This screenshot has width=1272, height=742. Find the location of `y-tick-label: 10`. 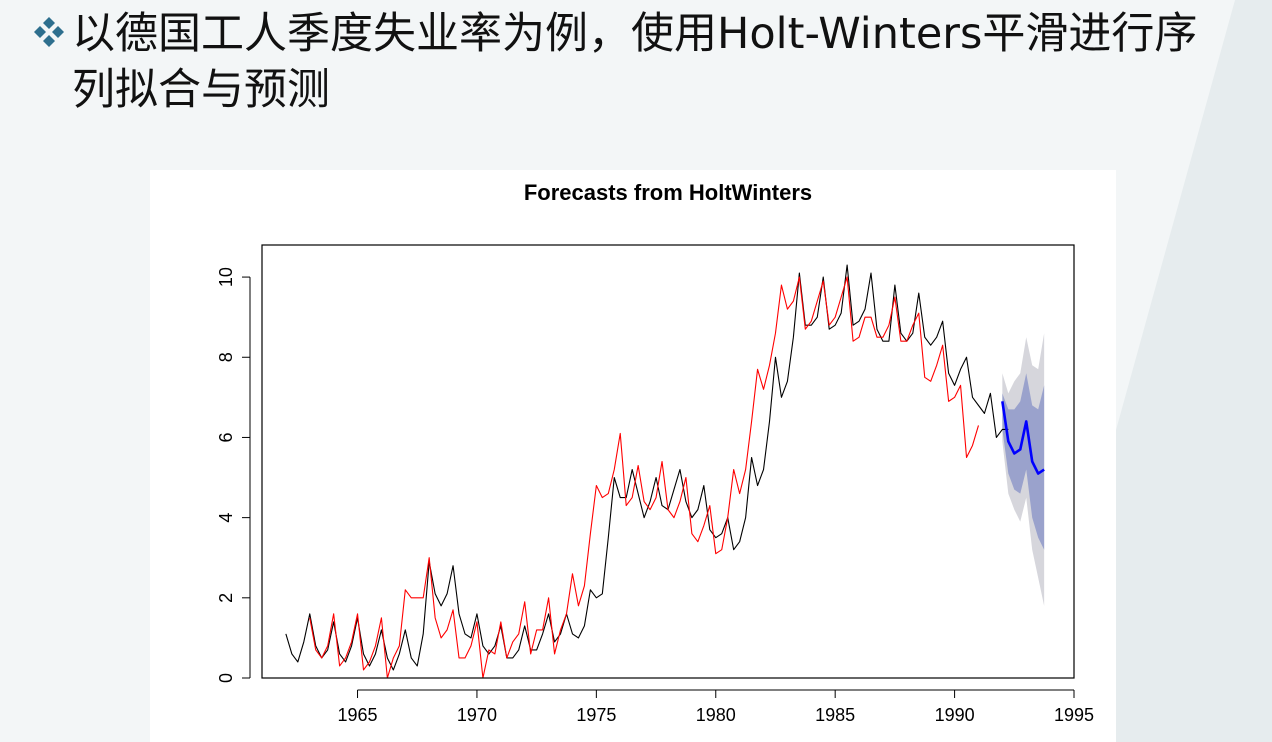

y-tick-label: 10 is located at coordinates (226, 277).